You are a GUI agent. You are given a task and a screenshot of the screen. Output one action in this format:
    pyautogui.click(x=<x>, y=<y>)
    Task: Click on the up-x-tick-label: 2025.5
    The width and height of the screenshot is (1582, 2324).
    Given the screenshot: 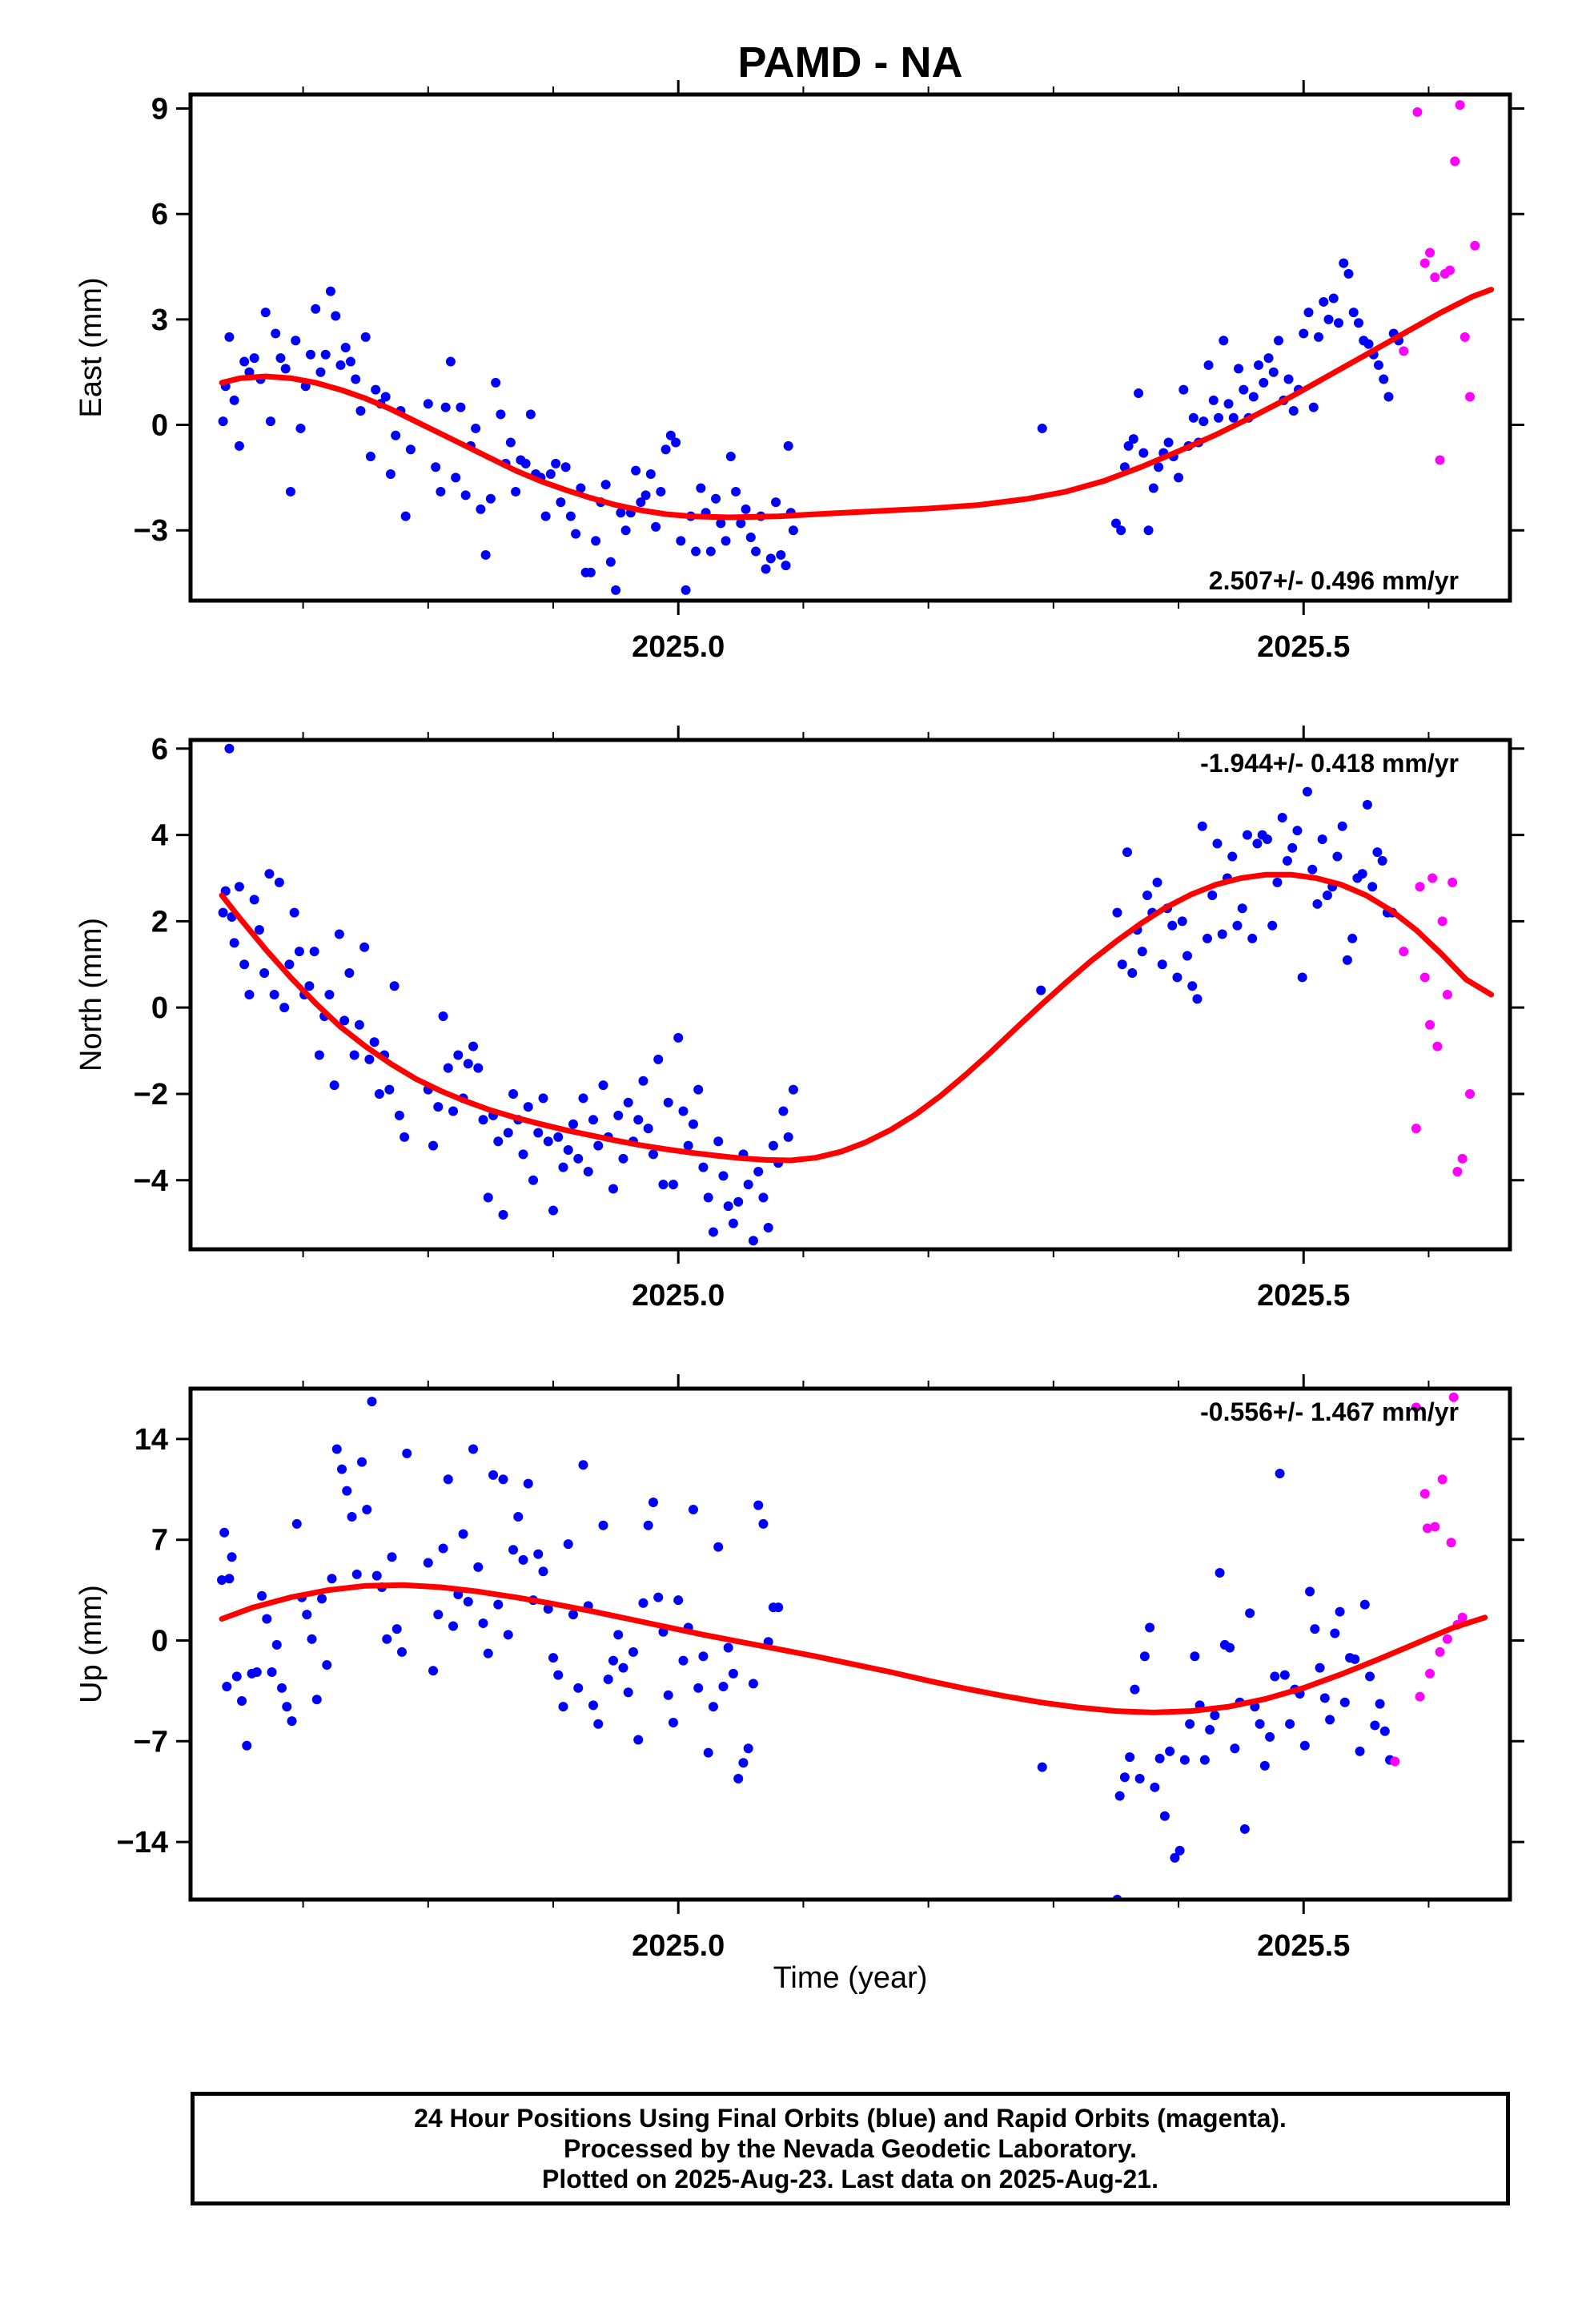 What is the action you would take?
    pyautogui.click(x=1303, y=1946)
    